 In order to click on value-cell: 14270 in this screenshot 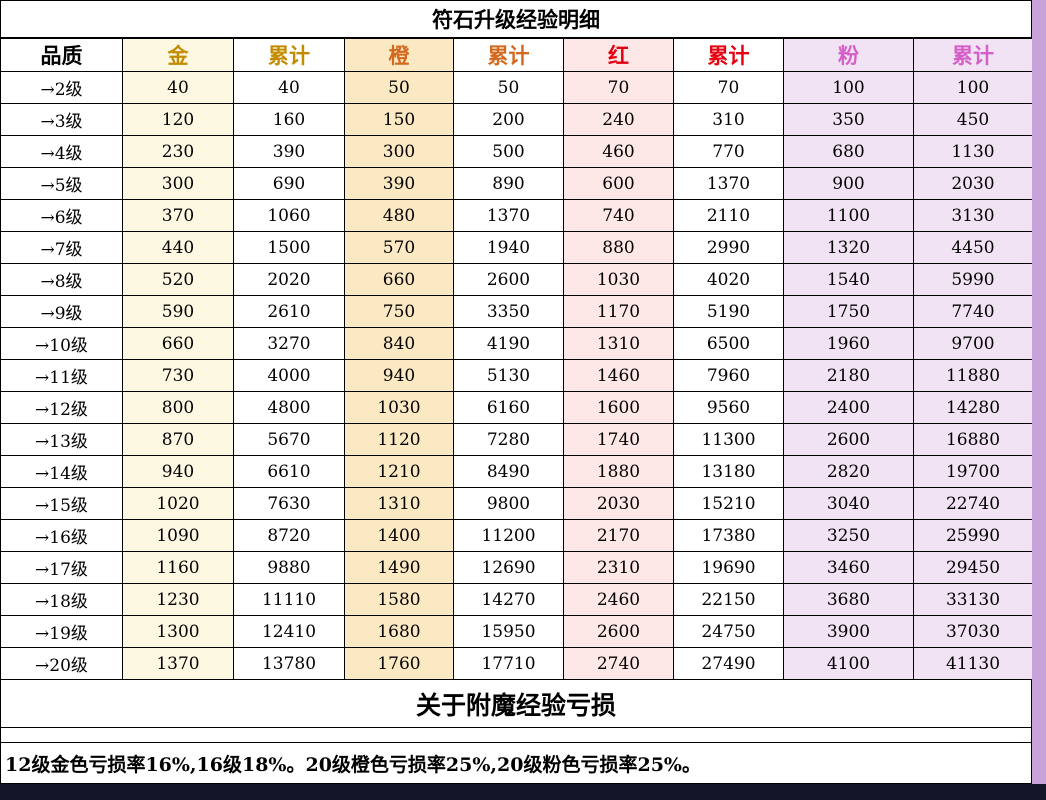, I will do `click(508, 599)`.